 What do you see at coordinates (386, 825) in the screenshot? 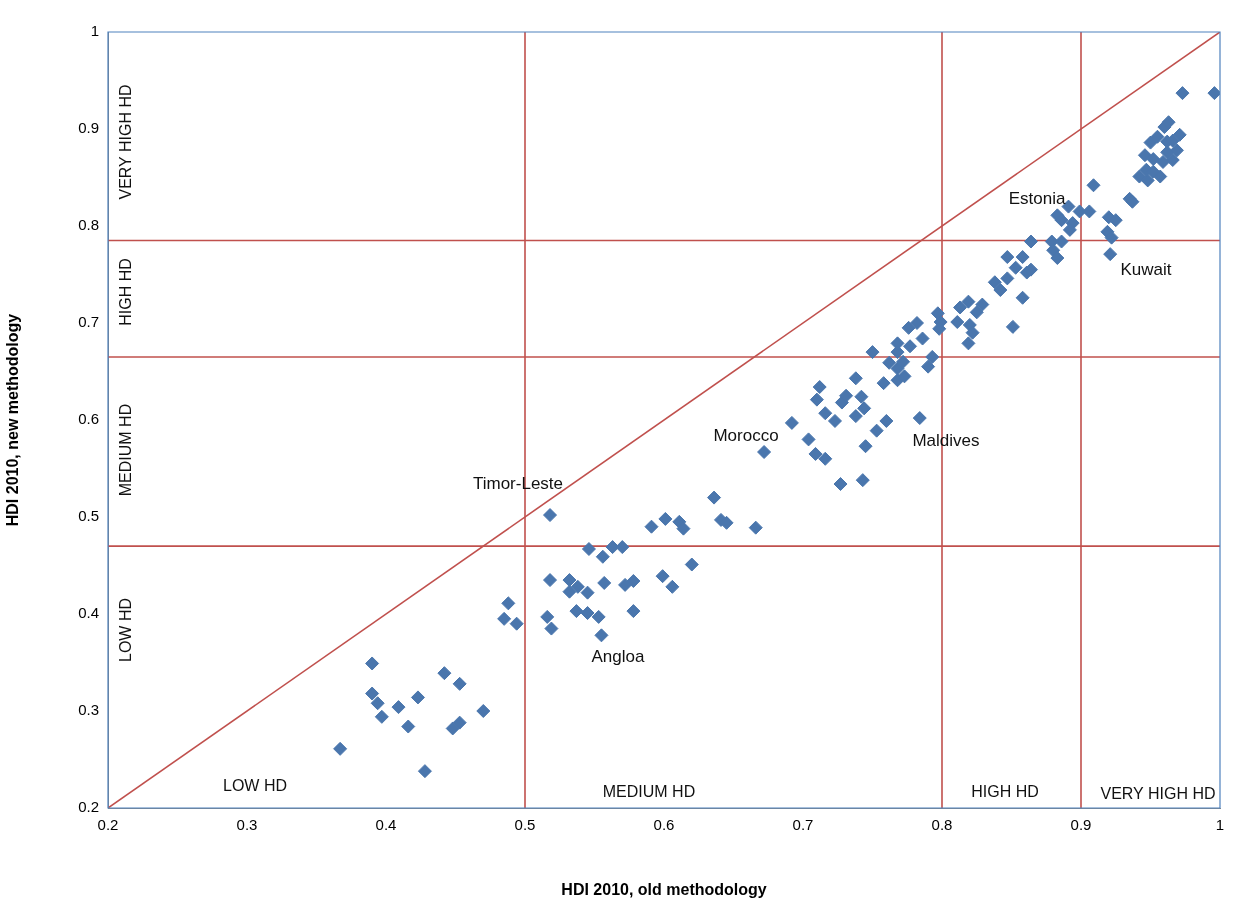
I see `x-tick-label: 0.4` at bounding box center [386, 825].